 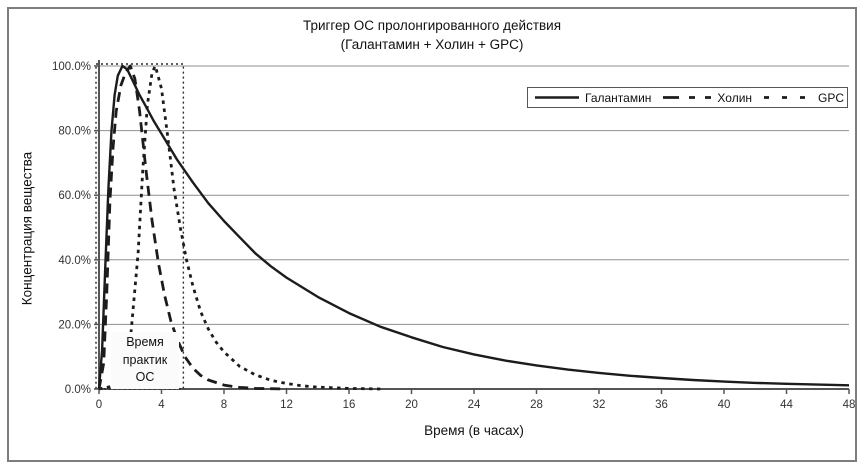 I want to click on legend-label-holin: Холин, so click(x=735, y=97).